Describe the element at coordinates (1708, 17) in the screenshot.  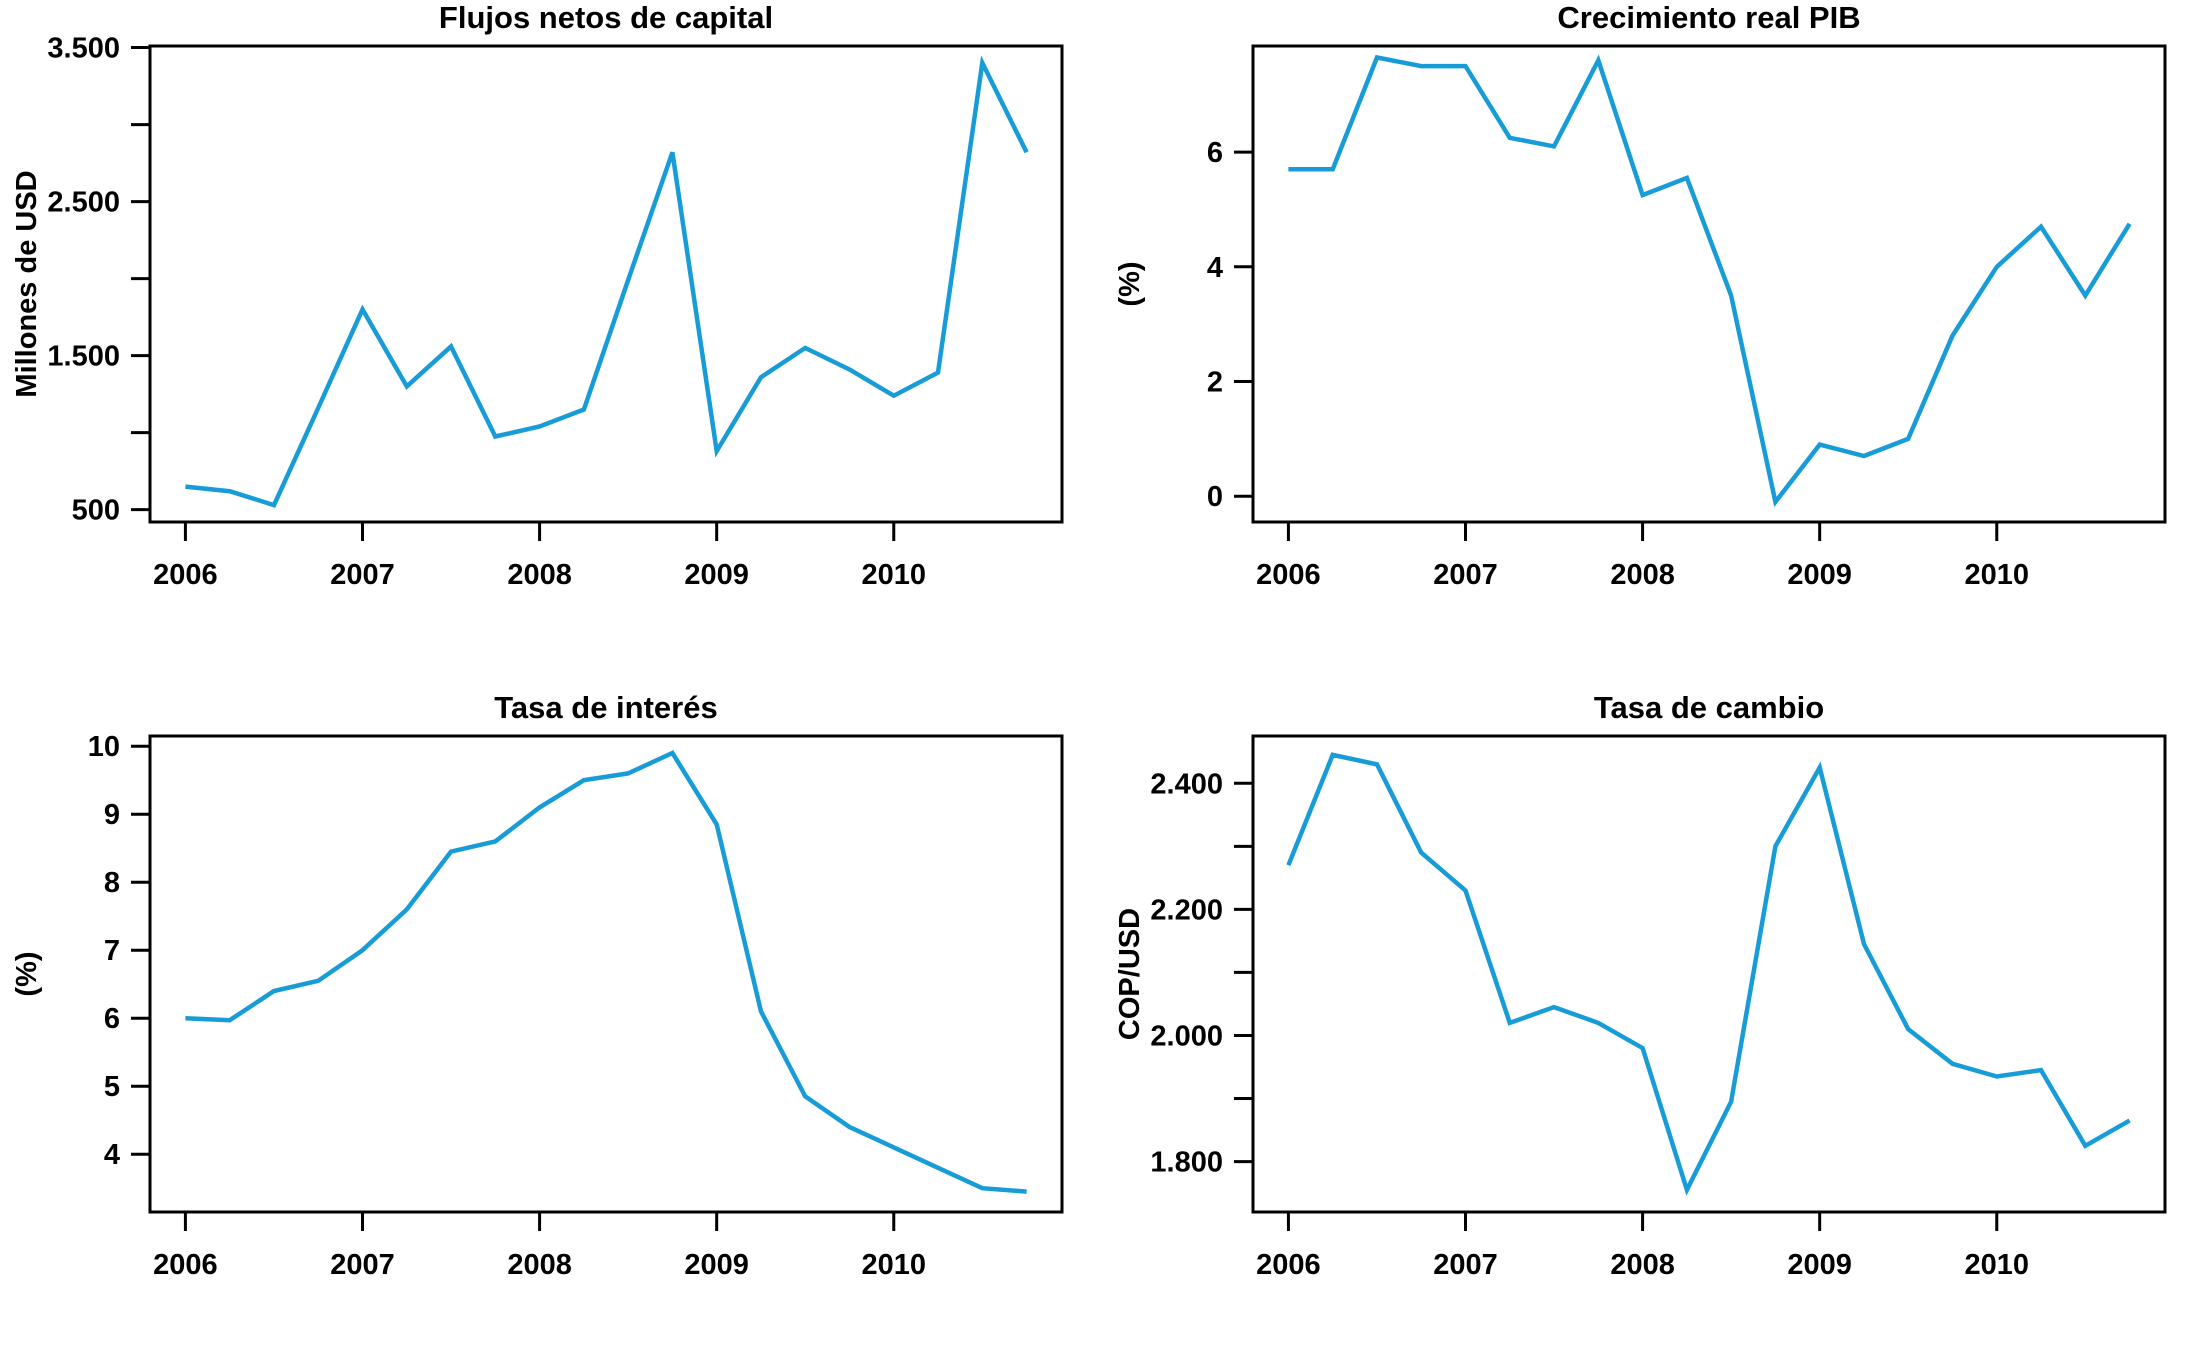
I see `chart-title: Crecimiento real PIB` at that location.